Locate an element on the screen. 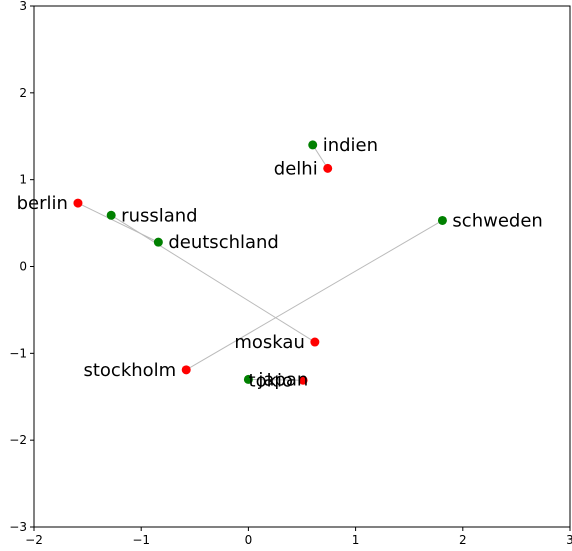 This screenshot has height=551, width=572. y-tick-label: 2 is located at coordinates (23, 93).